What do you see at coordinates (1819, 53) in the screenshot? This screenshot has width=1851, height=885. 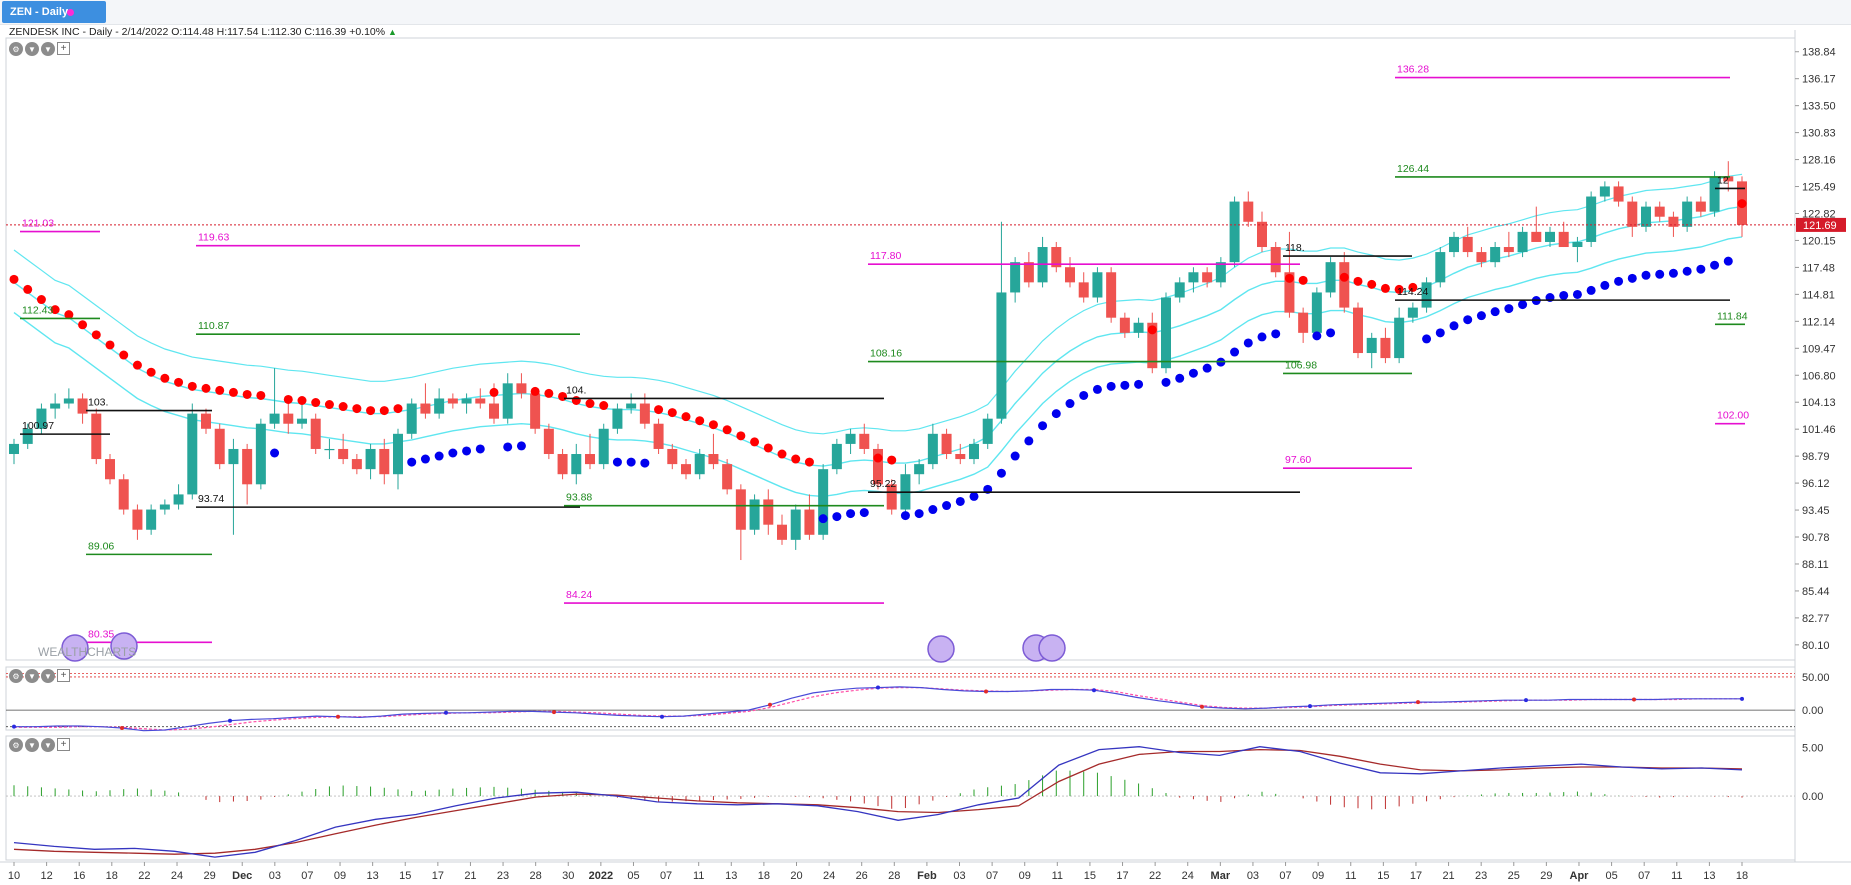 I see `price-tick-label: 138.84` at bounding box center [1819, 53].